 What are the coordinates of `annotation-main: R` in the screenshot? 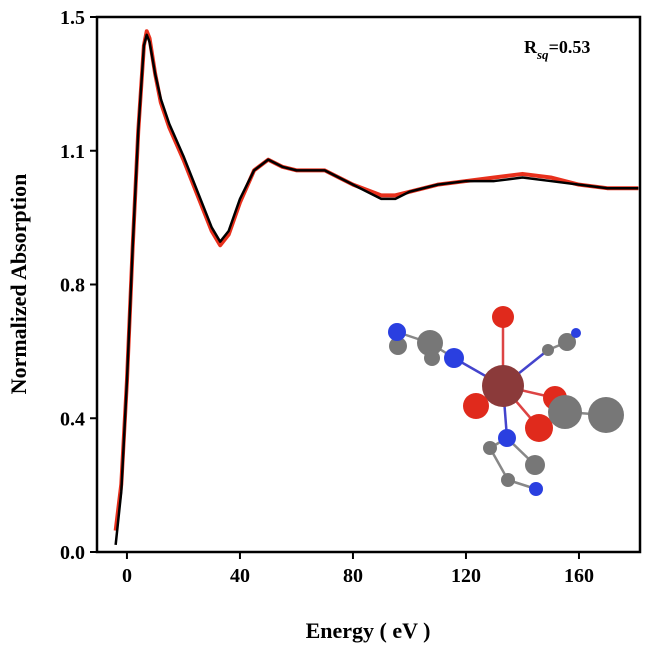 It's located at (531, 47).